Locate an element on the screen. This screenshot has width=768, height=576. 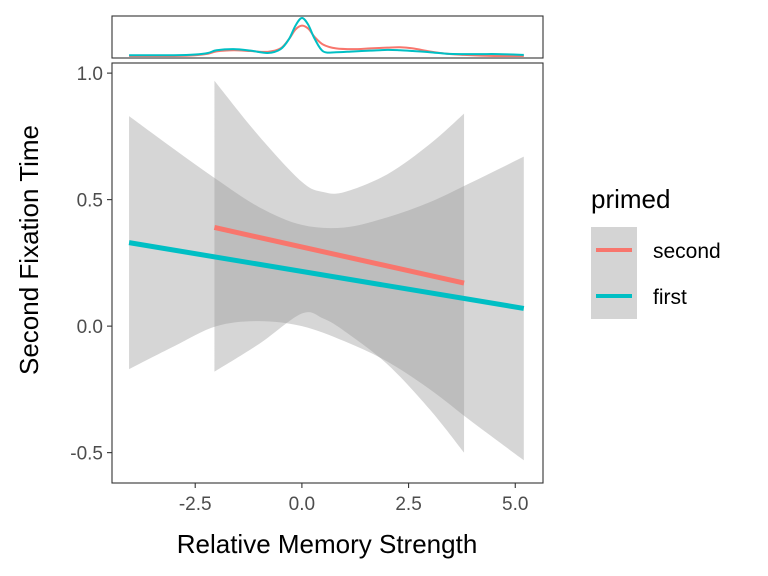
x-tick-label: 2.5 is located at coordinates (408, 504).